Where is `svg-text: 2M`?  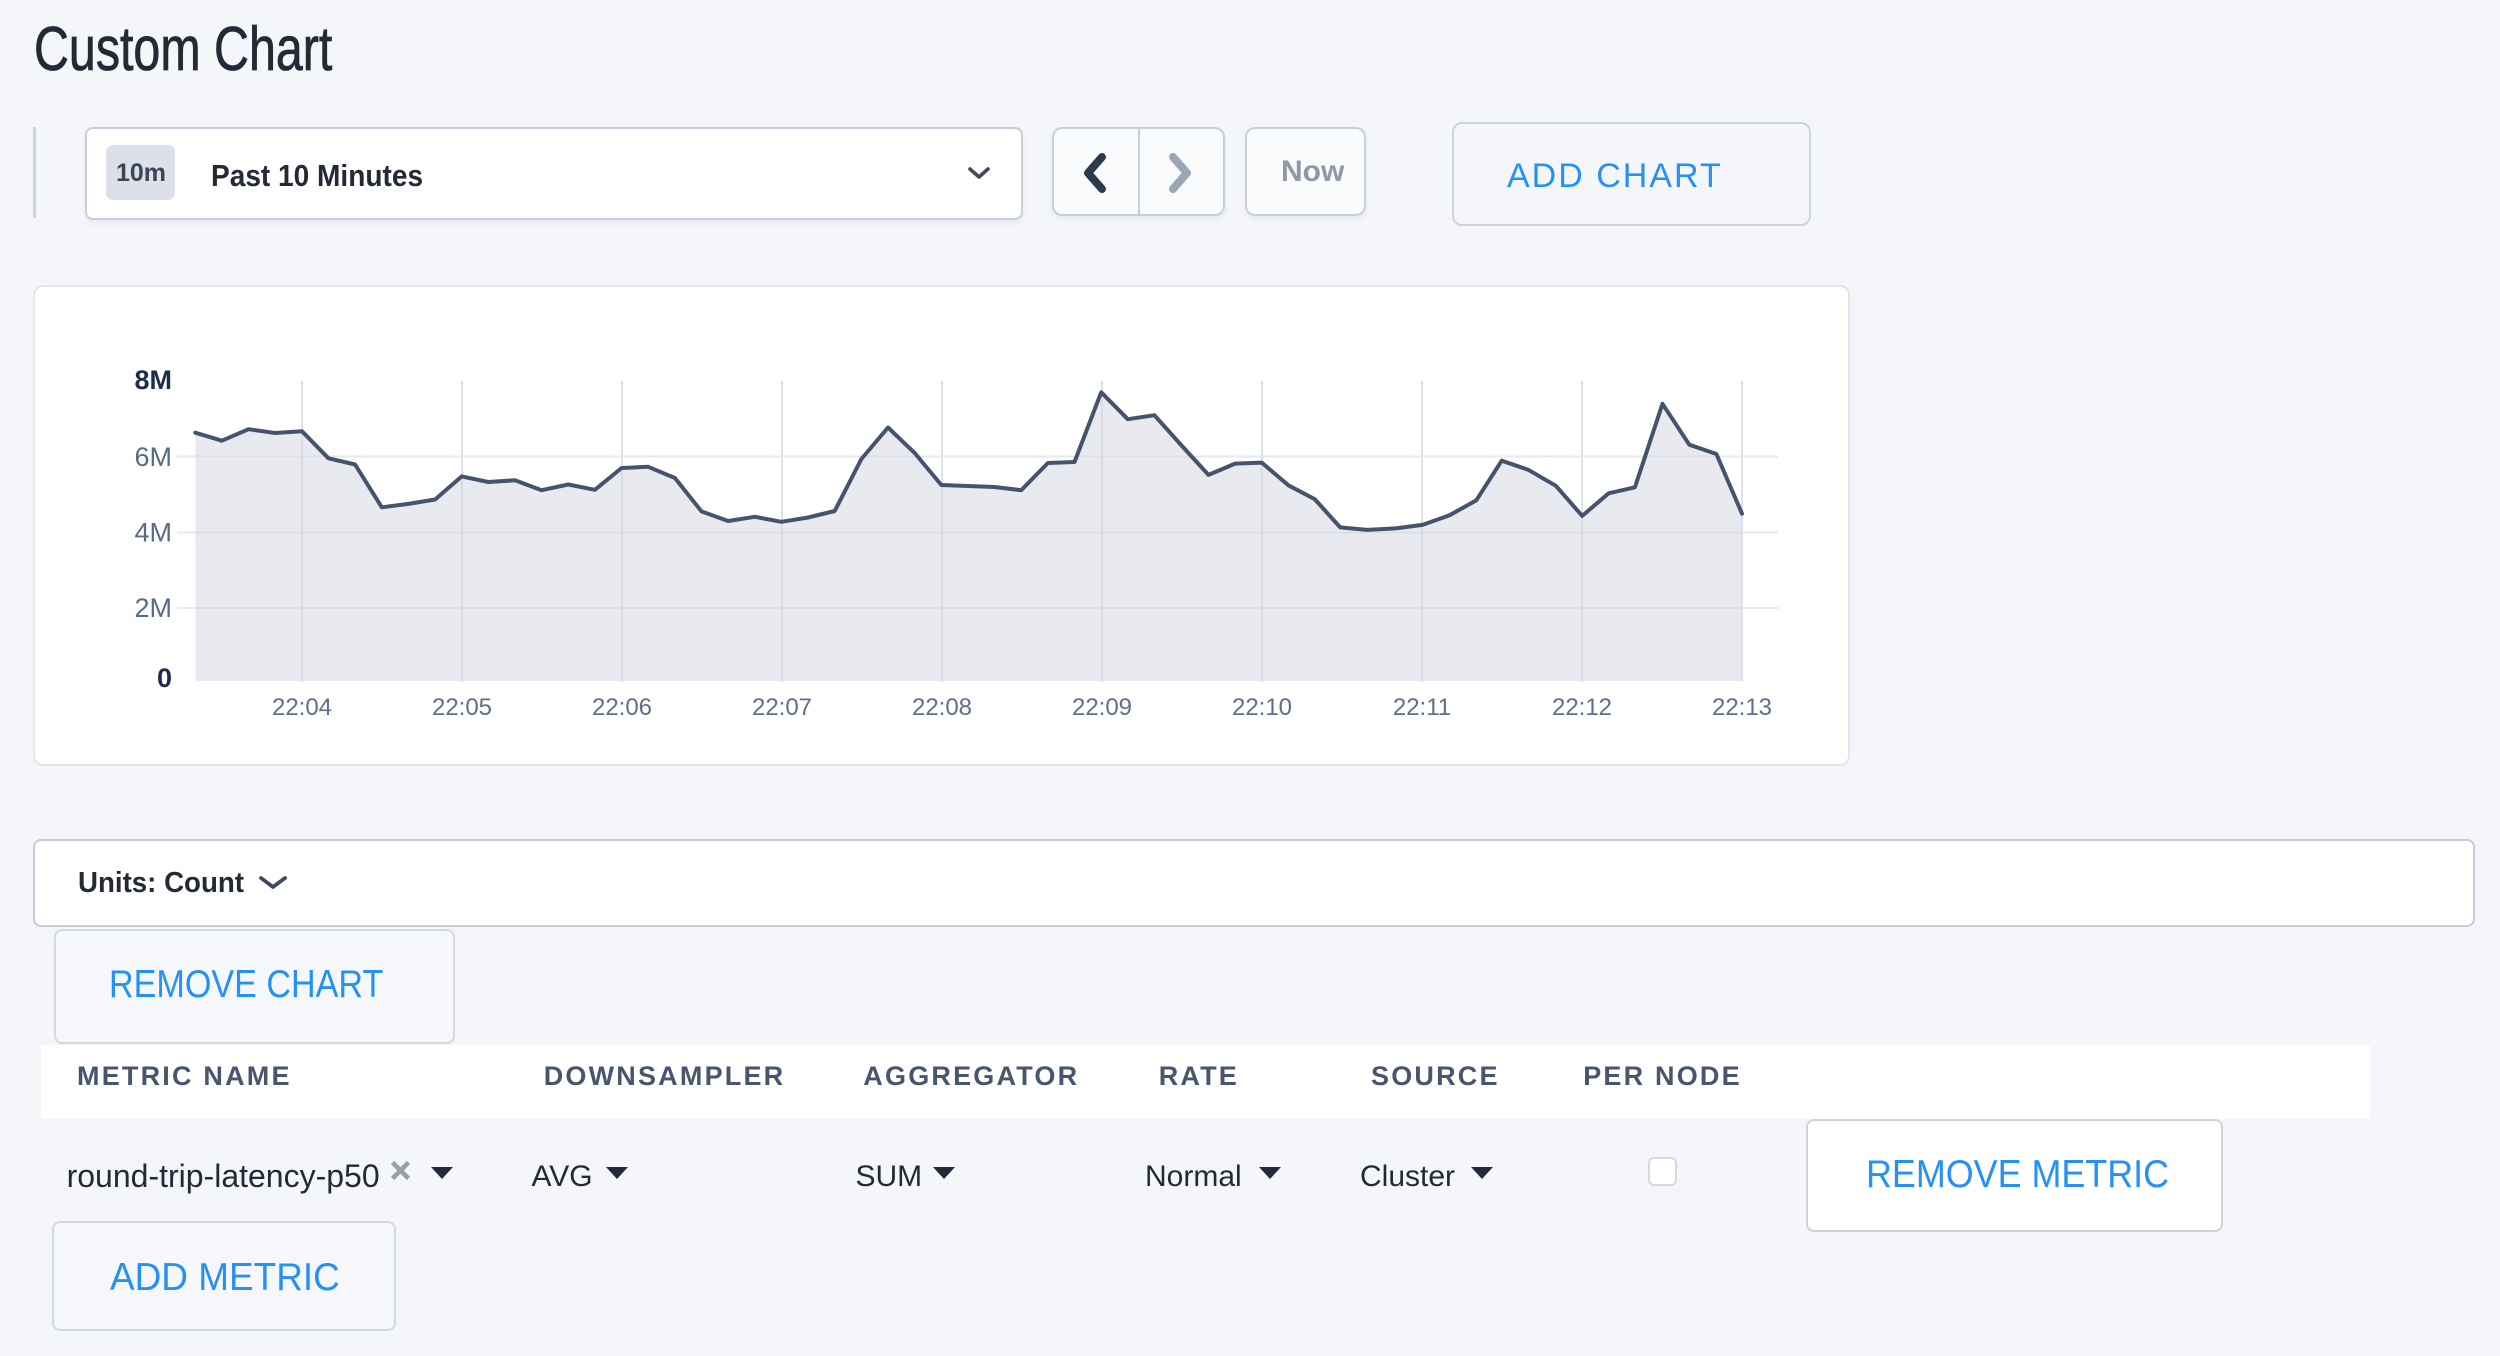
svg-text: 2M is located at coordinates (153, 608).